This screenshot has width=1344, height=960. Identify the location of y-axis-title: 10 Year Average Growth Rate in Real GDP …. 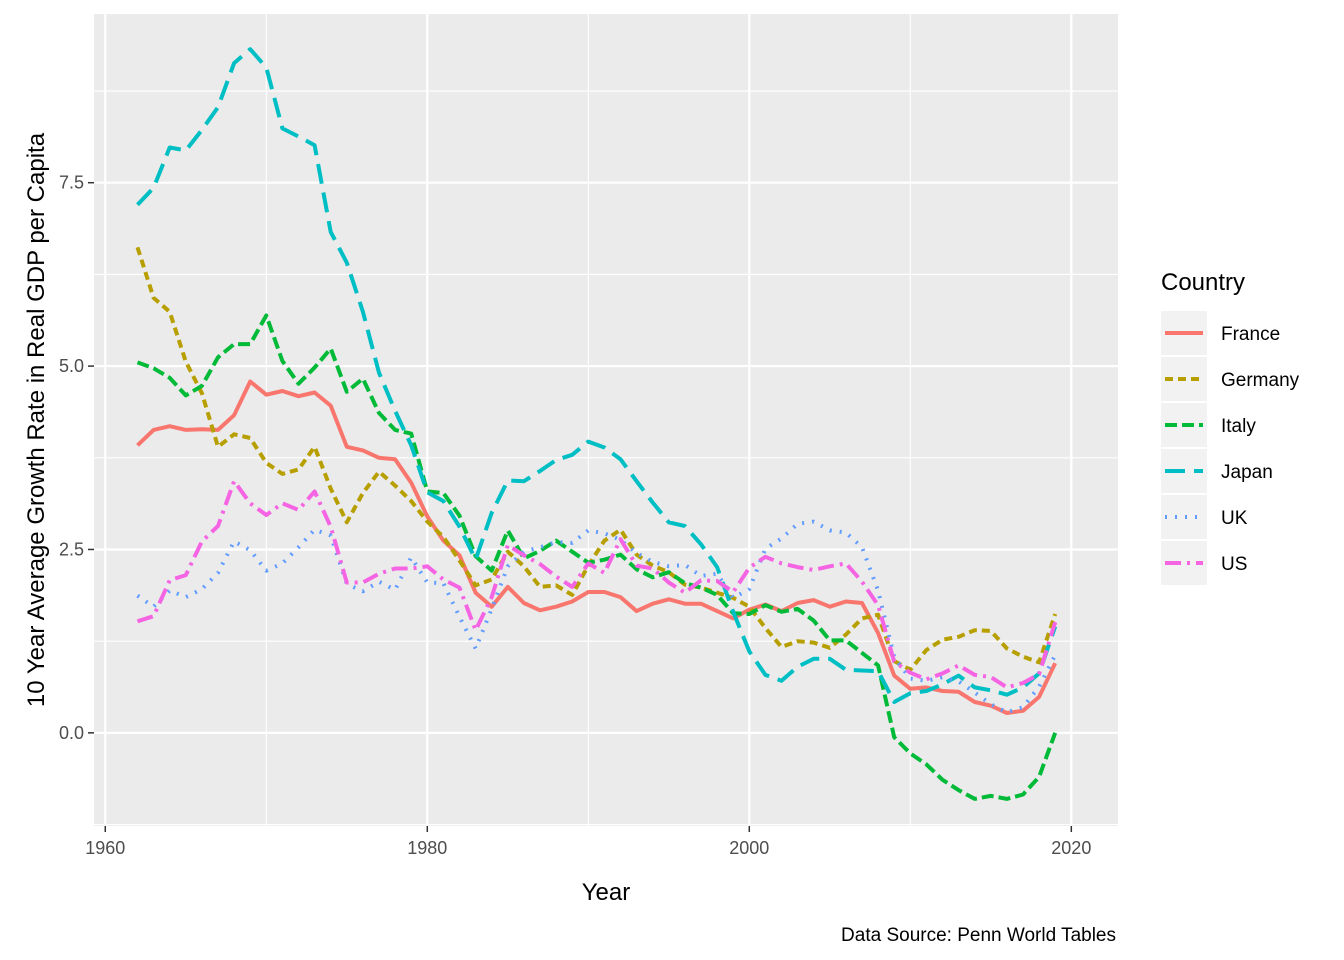
(36, 419).